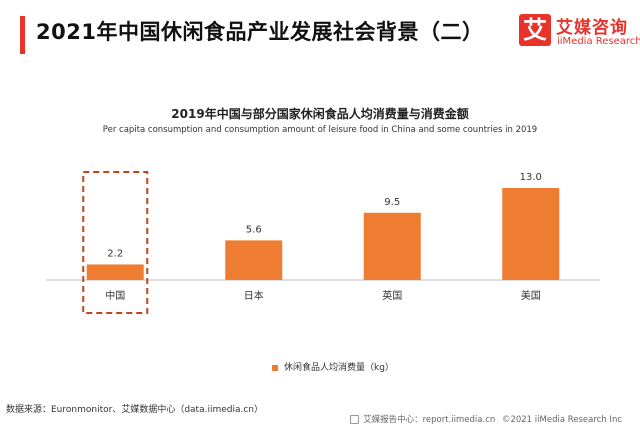  What do you see at coordinates (598, 41) in the screenshot?
I see `logo-name-en: iiMedia Research` at bounding box center [598, 41].